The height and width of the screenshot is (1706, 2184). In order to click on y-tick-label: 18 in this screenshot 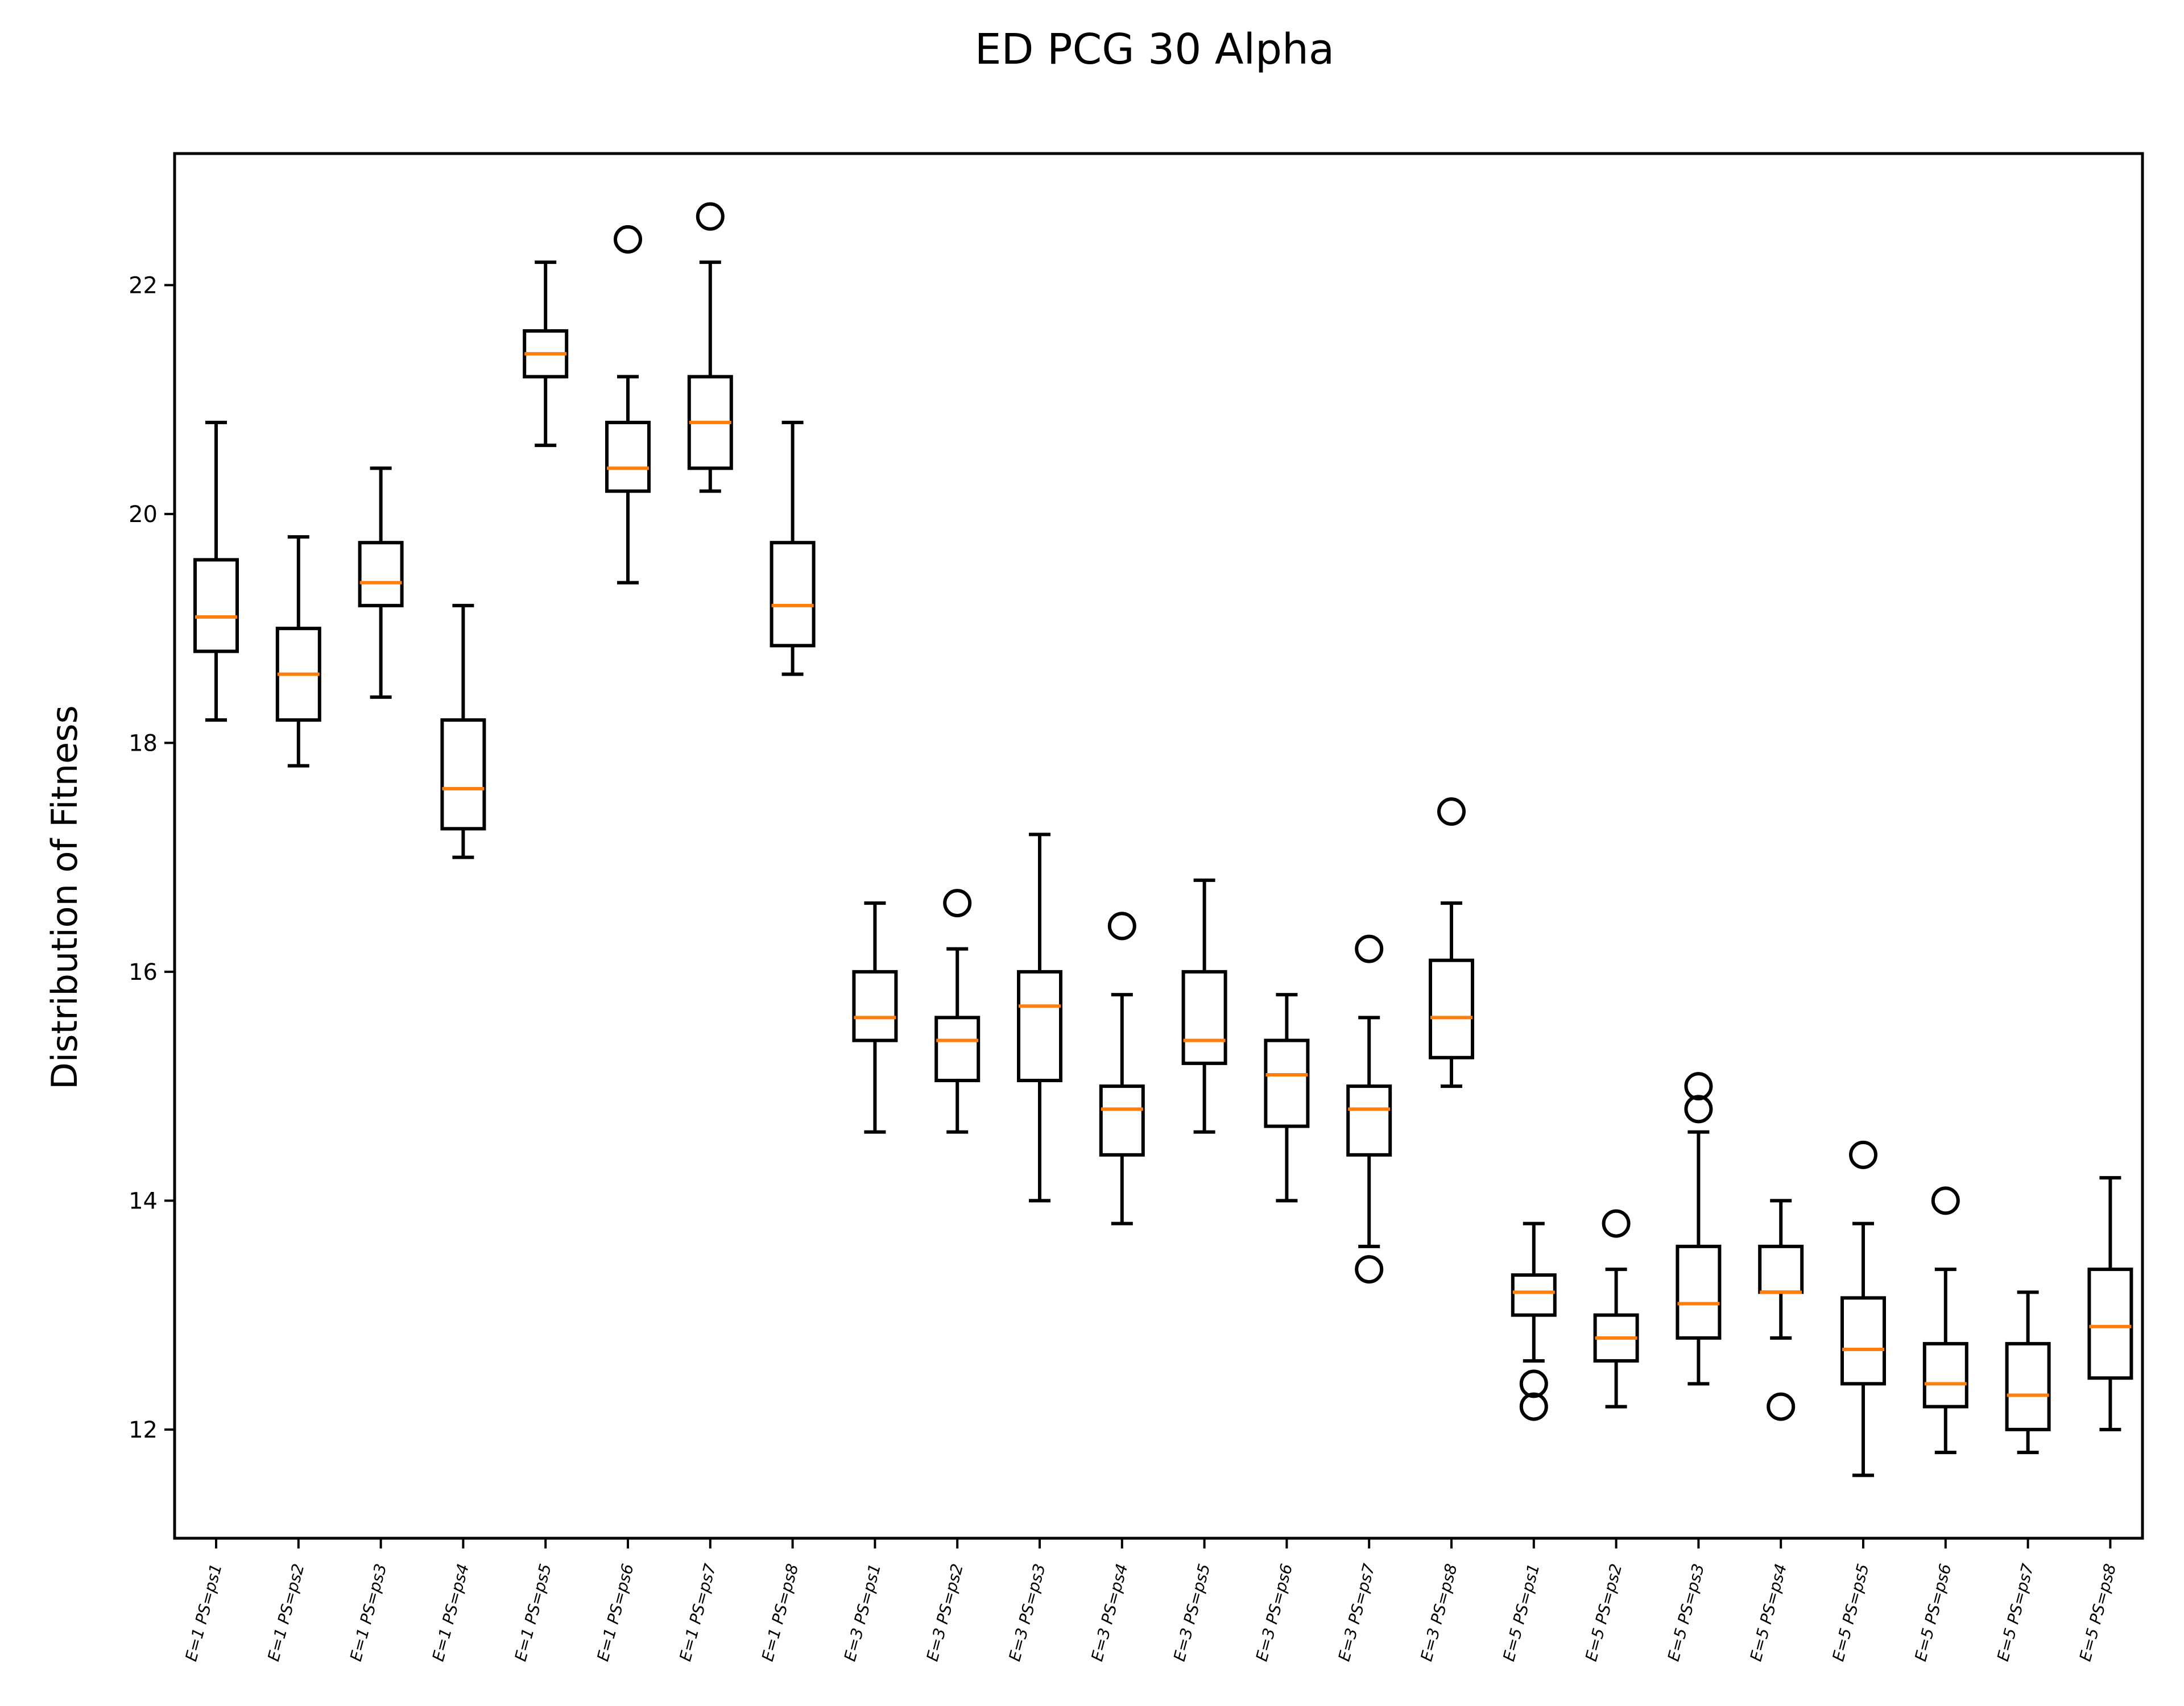, I will do `click(143, 743)`.